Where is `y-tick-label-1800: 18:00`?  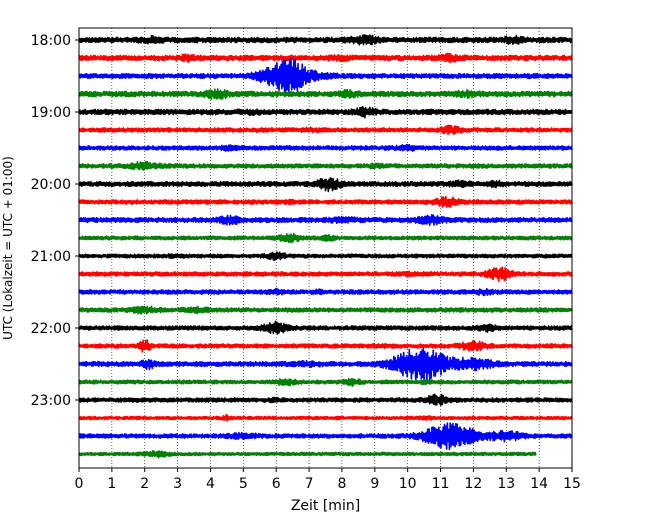 y-tick-label-1800: 18:00 is located at coordinates (51, 41).